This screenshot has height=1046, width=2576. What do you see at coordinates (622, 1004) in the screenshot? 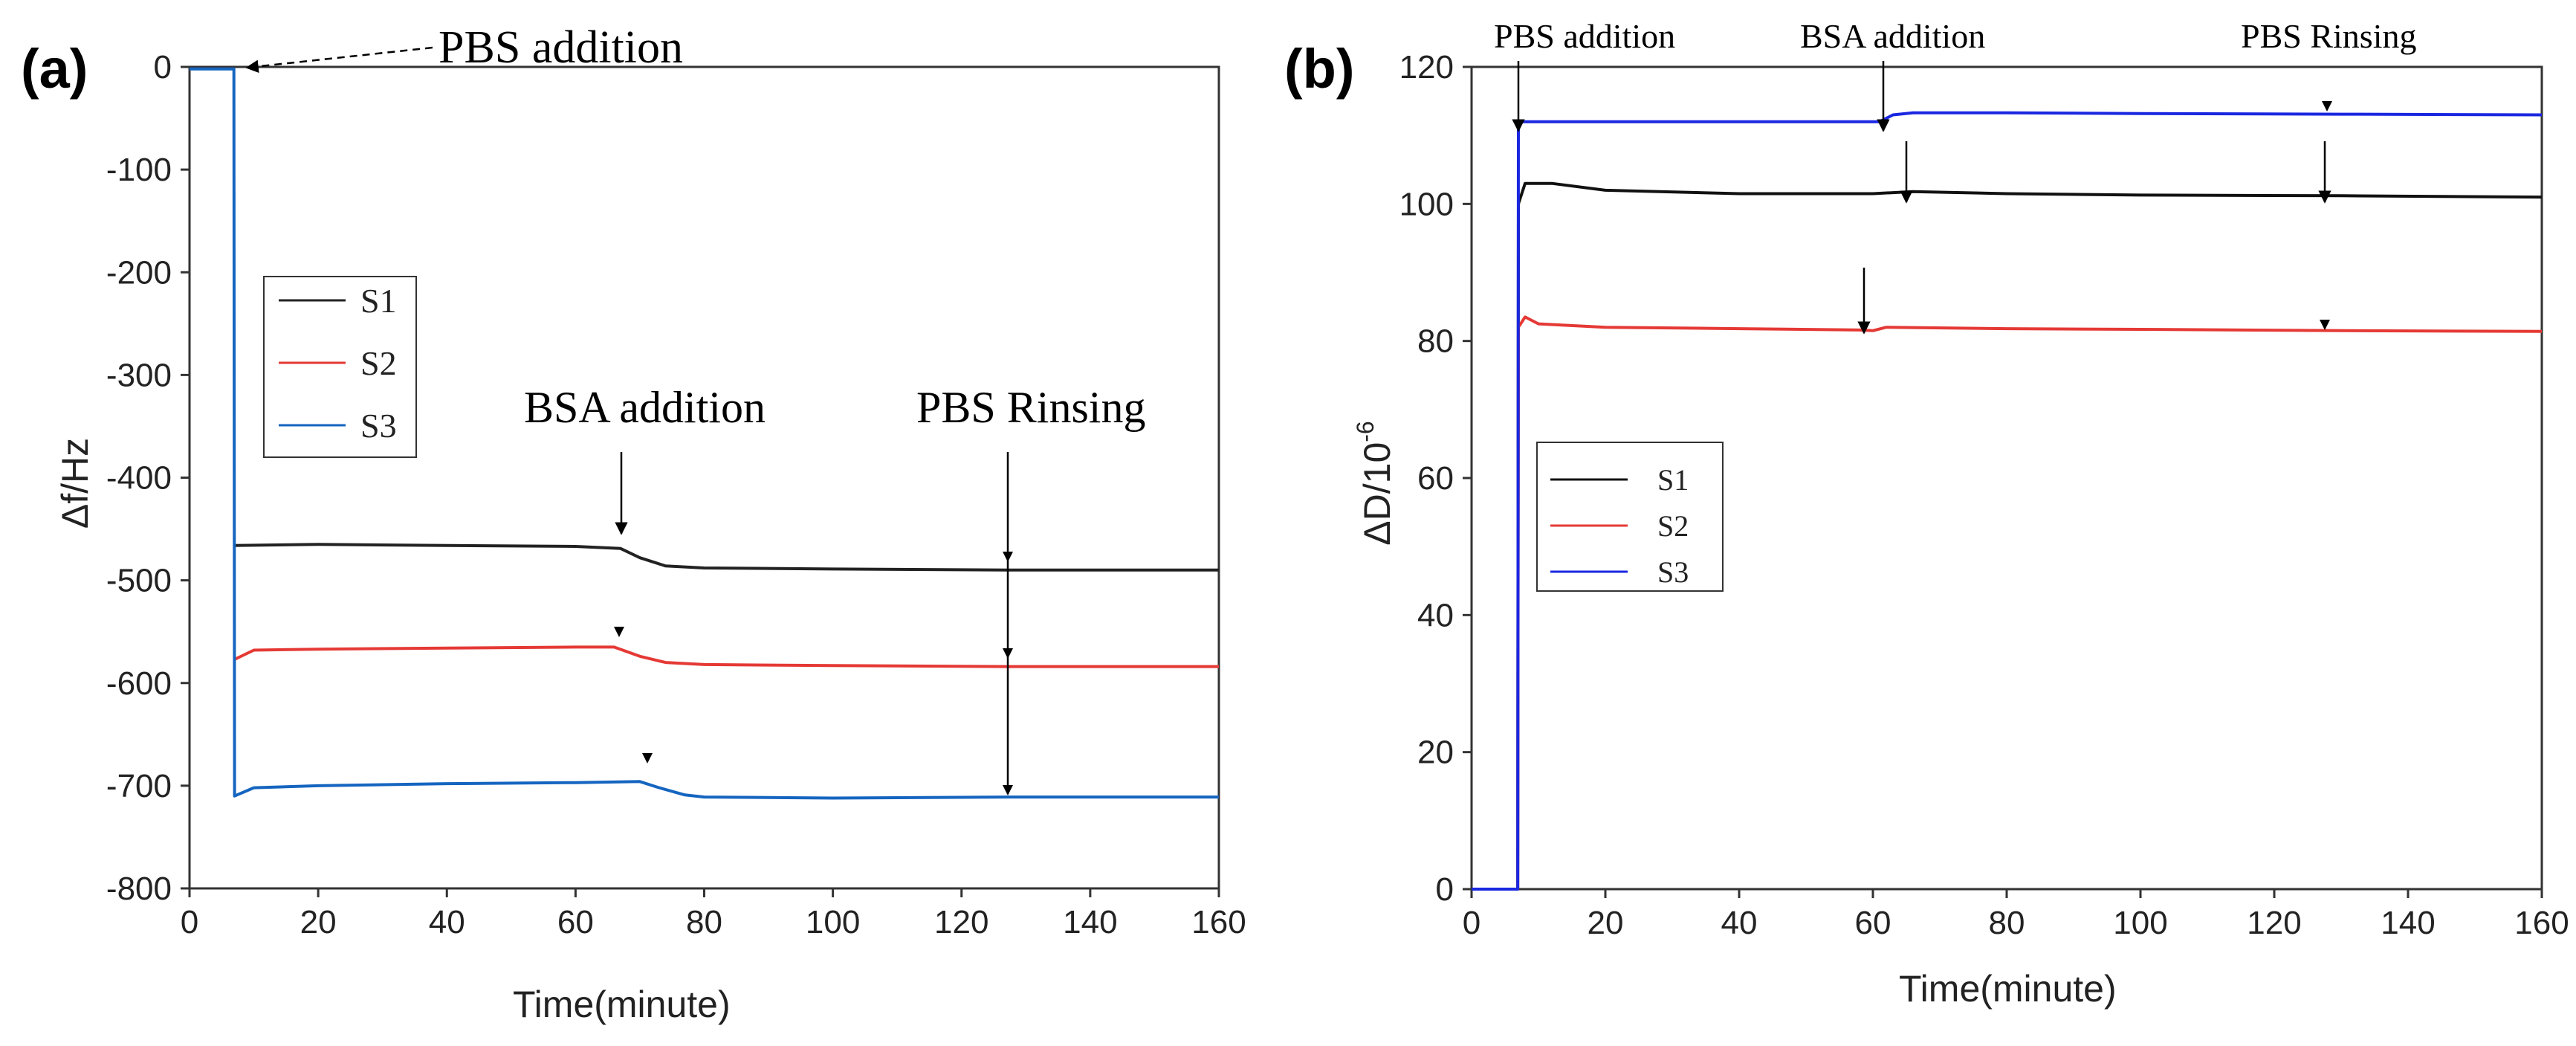
I see `panel-a-x-axis-title: Time(minute)` at bounding box center [622, 1004].